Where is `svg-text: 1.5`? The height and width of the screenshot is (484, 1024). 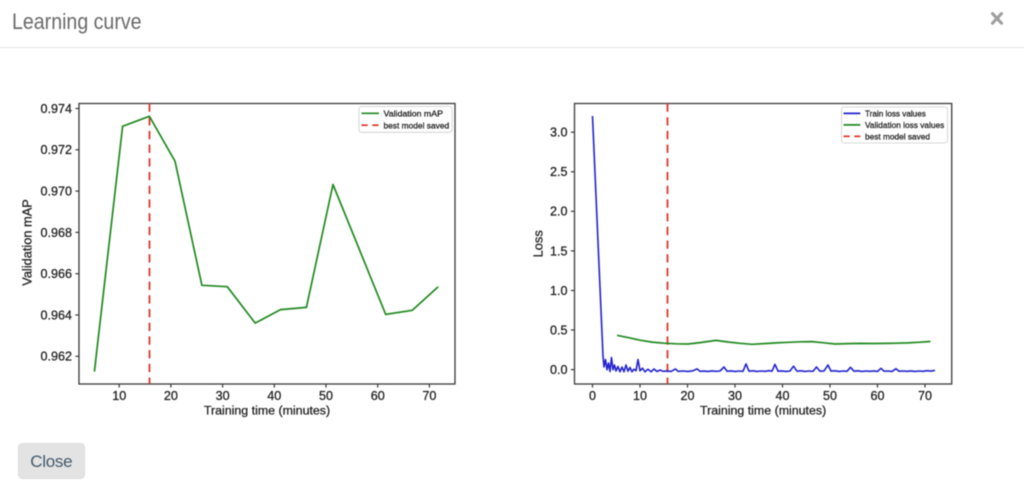 svg-text: 1.5 is located at coordinates (559, 251).